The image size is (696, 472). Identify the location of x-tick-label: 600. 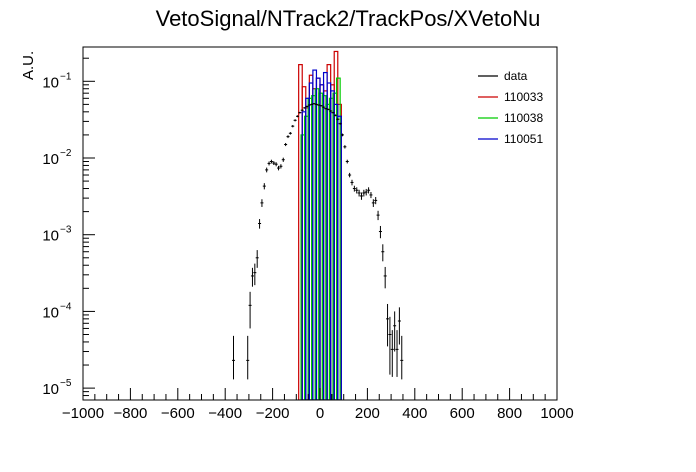
(462, 413).